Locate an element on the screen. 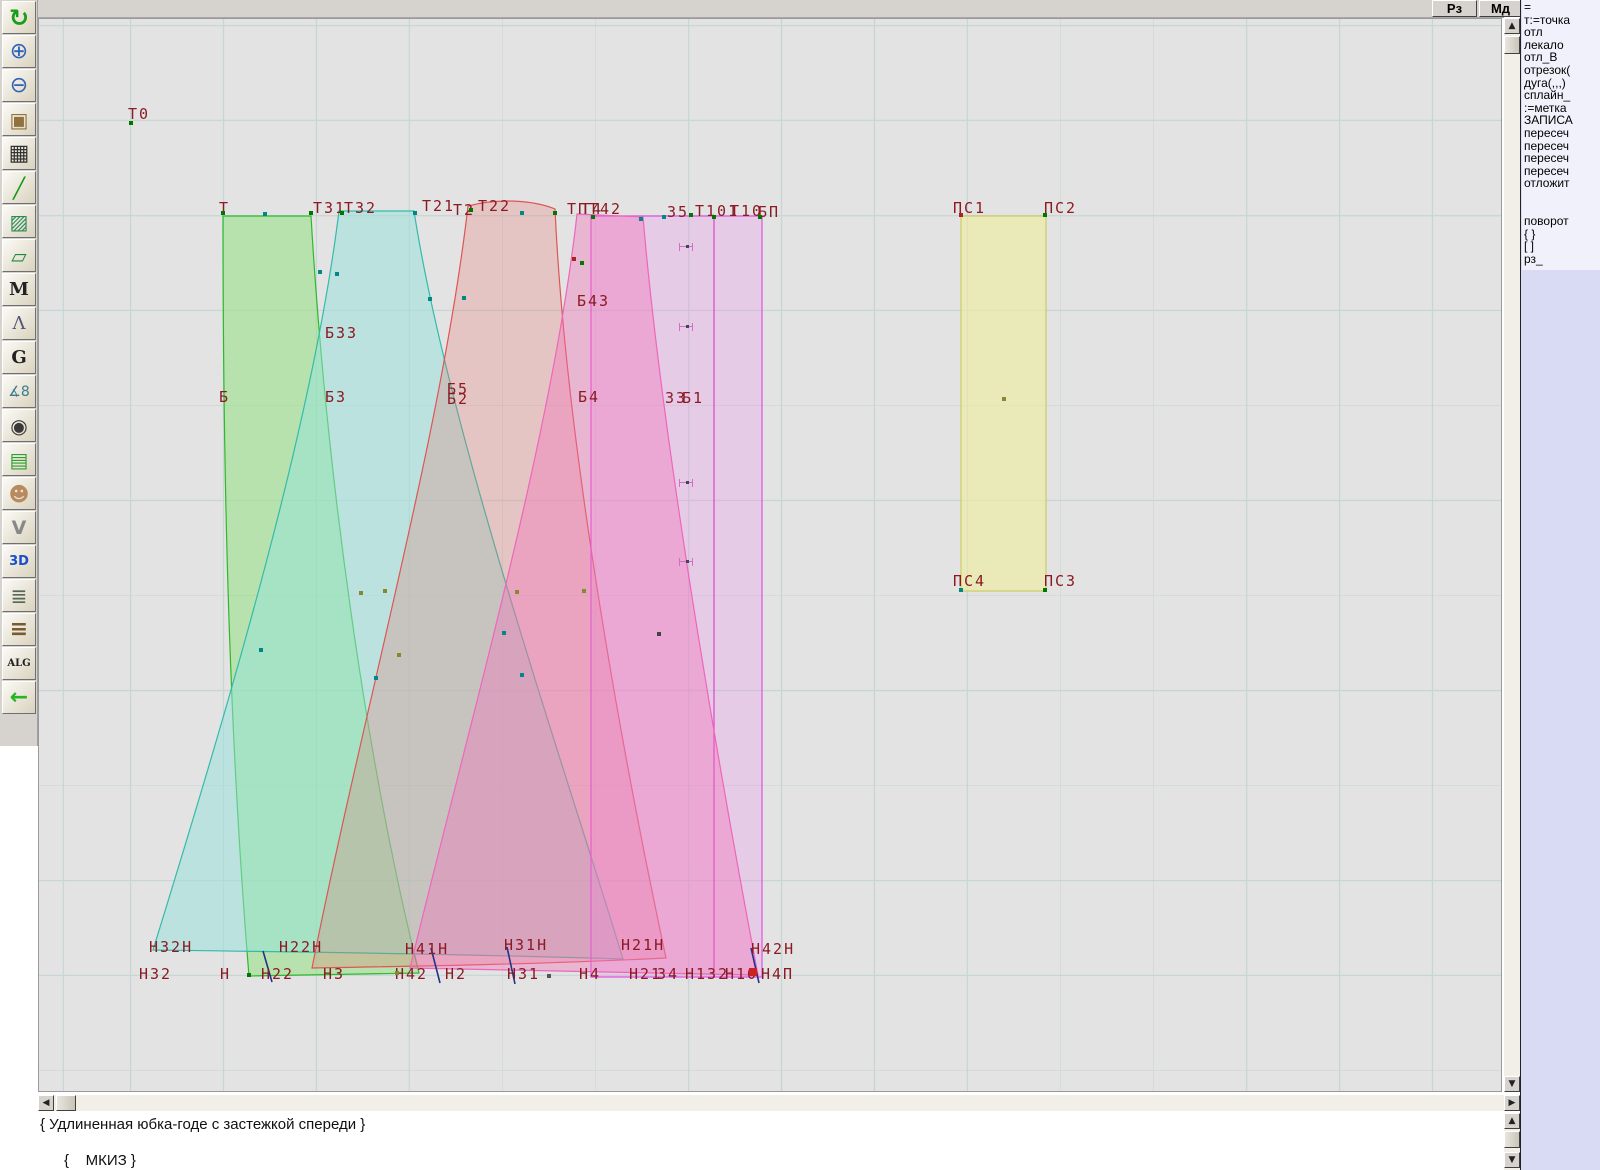 This screenshot has height=1170, width=1600. hscroll-thumb is located at coordinates (66, 1103).